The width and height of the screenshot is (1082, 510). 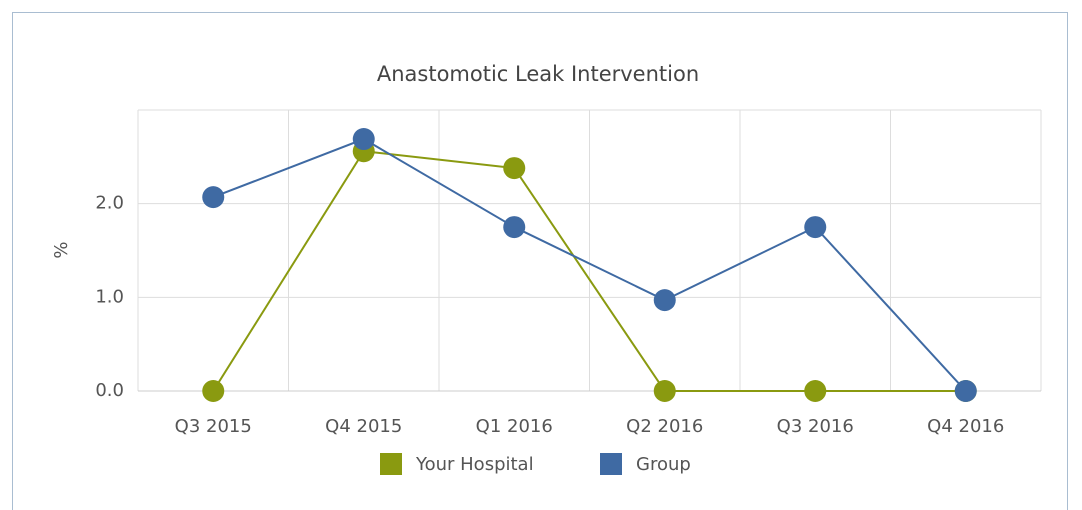 I want to click on x-tick-label: Q4 2015, so click(x=363, y=426).